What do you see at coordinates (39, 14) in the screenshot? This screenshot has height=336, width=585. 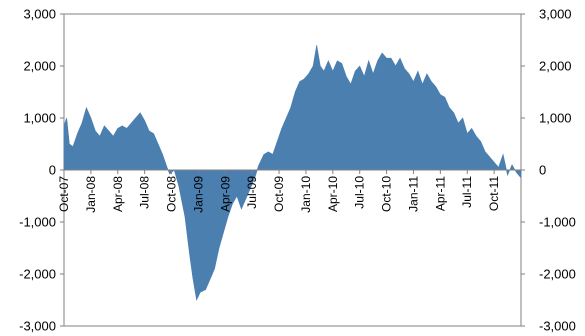 I see `left-y-tick-label: 3,000` at bounding box center [39, 14].